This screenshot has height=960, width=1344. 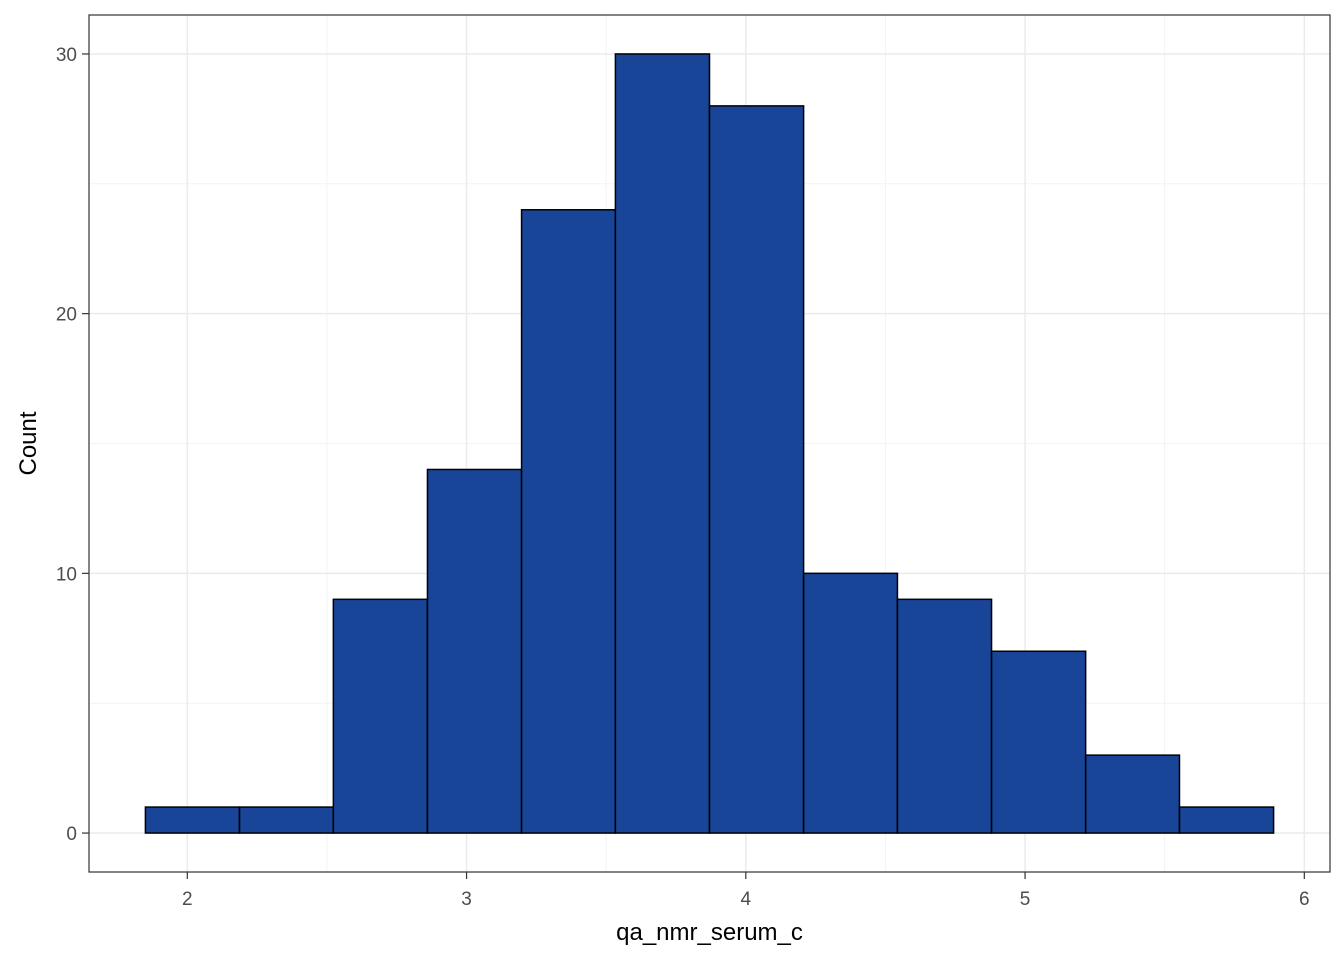 What do you see at coordinates (746, 899) in the screenshot?
I see `x-tick-label: 4` at bounding box center [746, 899].